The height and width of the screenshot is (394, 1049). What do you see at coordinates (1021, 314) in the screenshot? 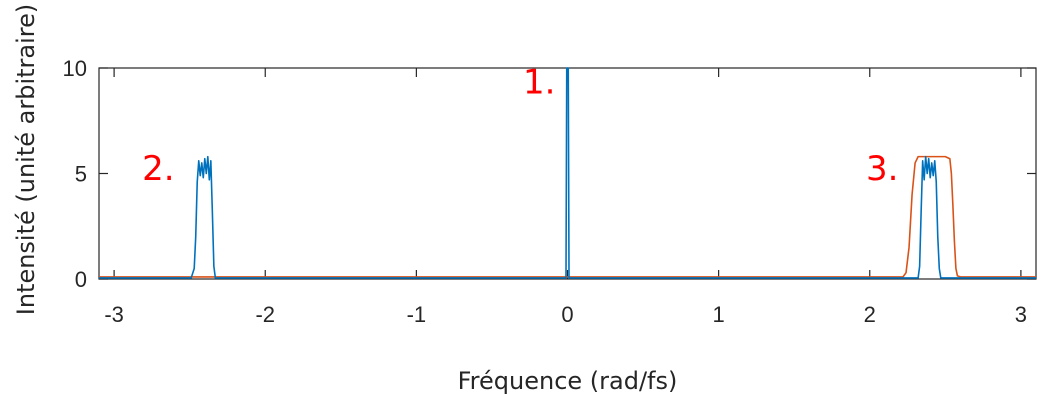
I see `x-tick-label: 3` at bounding box center [1021, 314].